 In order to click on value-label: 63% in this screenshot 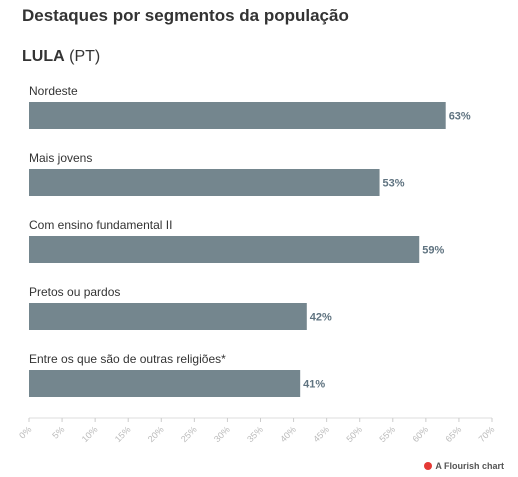, I will do `click(460, 117)`.